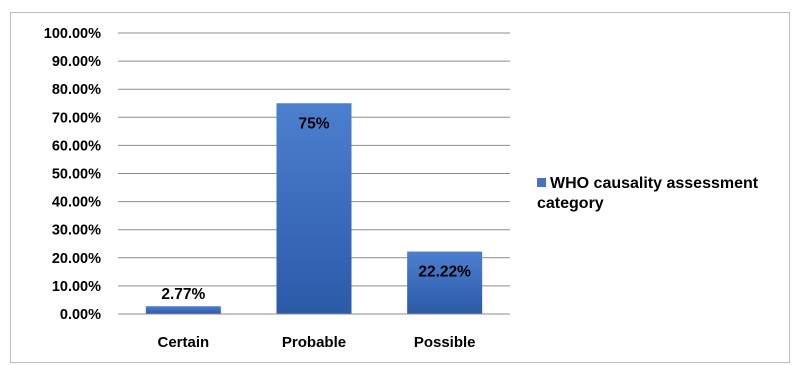 This screenshot has width=792, height=365. I want to click on y-tick-label: 40.00%, so click(76, 203).